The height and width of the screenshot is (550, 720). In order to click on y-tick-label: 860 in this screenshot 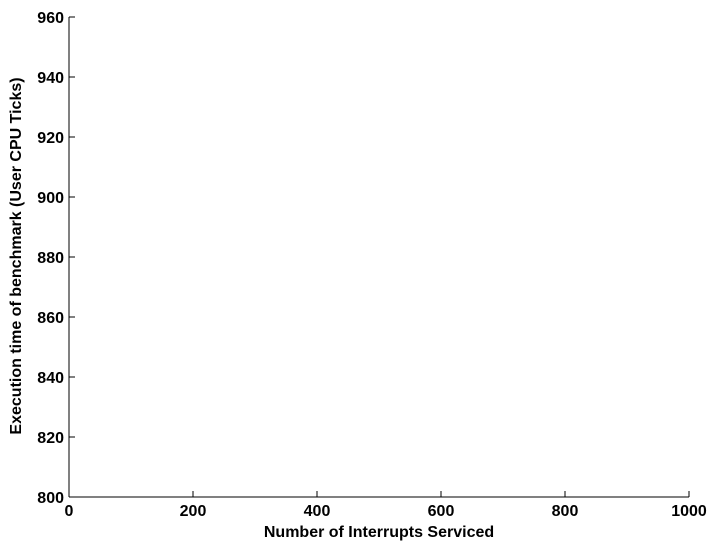, I will do `click(50, 318)`.